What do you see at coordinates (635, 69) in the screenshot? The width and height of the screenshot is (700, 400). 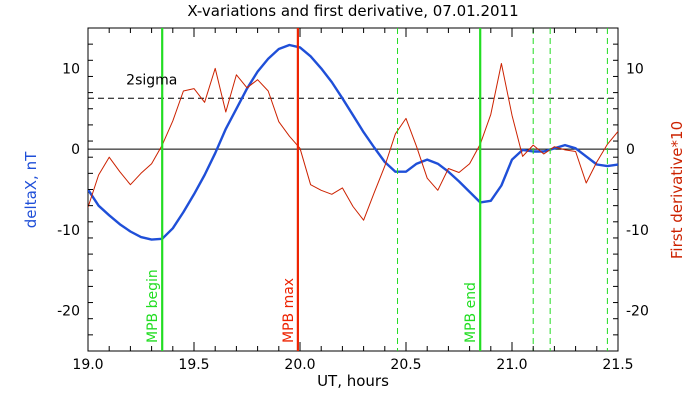 I see `y-tick-label-right: 10` at bounding box center [635, 69].